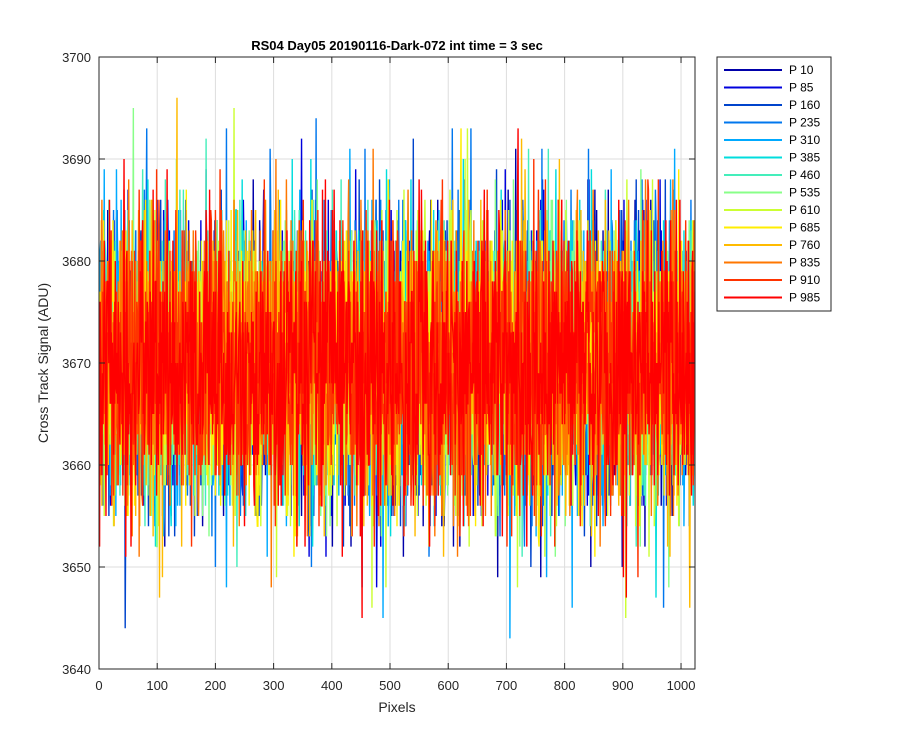  Describe the element at coordinates (804, 123) in the screenshot. I see `legend-label: P 235` at that location.